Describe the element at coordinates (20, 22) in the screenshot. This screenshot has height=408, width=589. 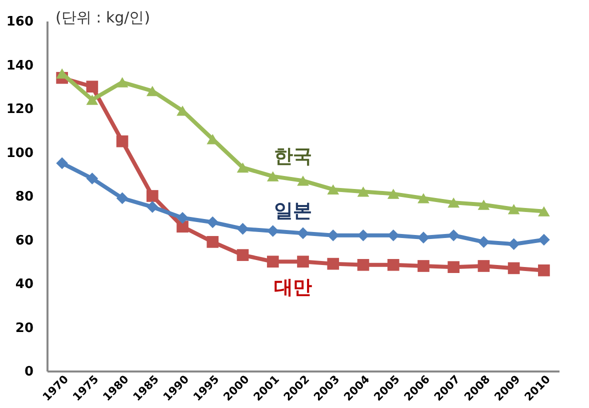
I see `y-tick-label: 160` at that location.